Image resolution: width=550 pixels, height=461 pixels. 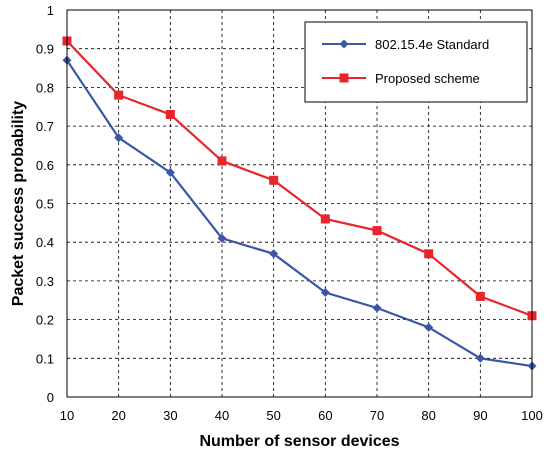 I want to click on legend-square-marker, so click(x=344, y=78).